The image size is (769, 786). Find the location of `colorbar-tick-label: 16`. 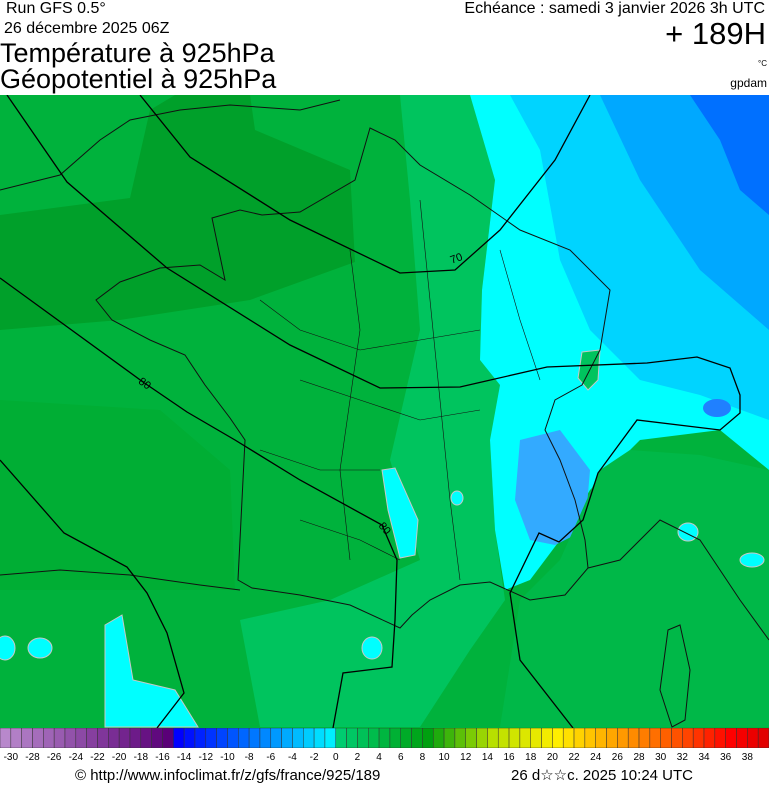

colorbar-tick-label: 16 is located at coordinates (509, 757).